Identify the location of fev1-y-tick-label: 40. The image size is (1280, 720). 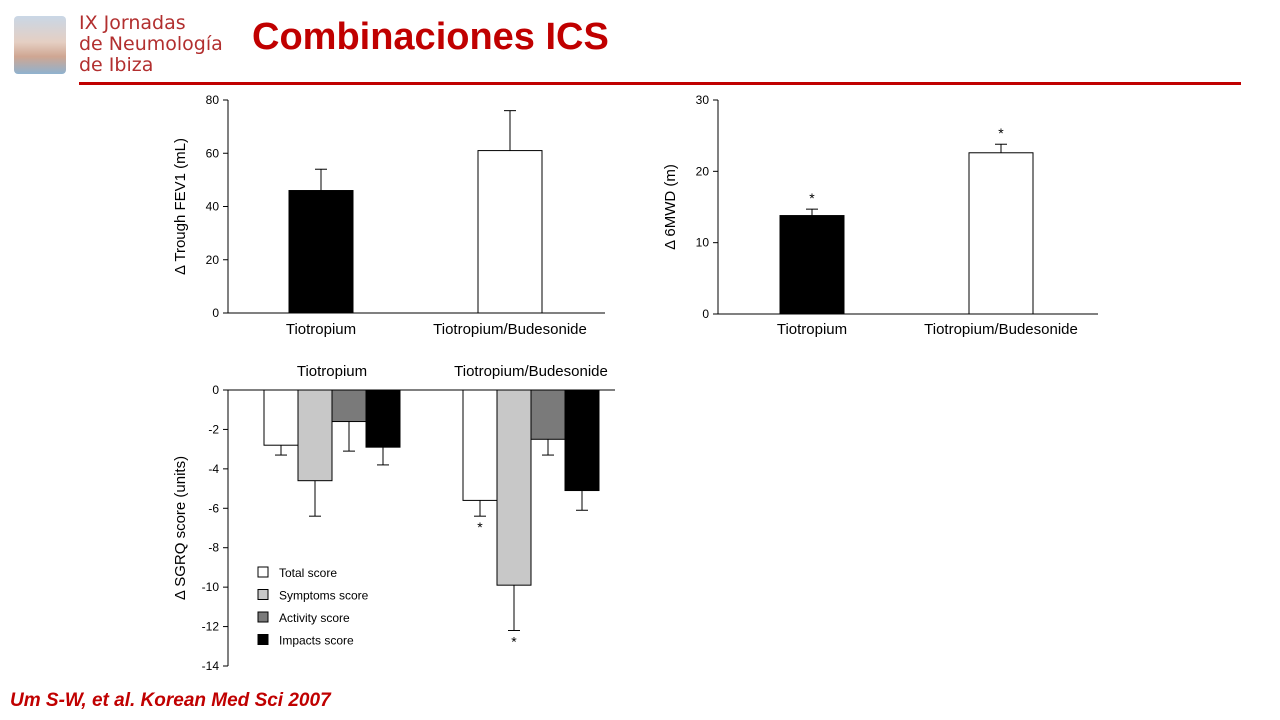
(213, 207).